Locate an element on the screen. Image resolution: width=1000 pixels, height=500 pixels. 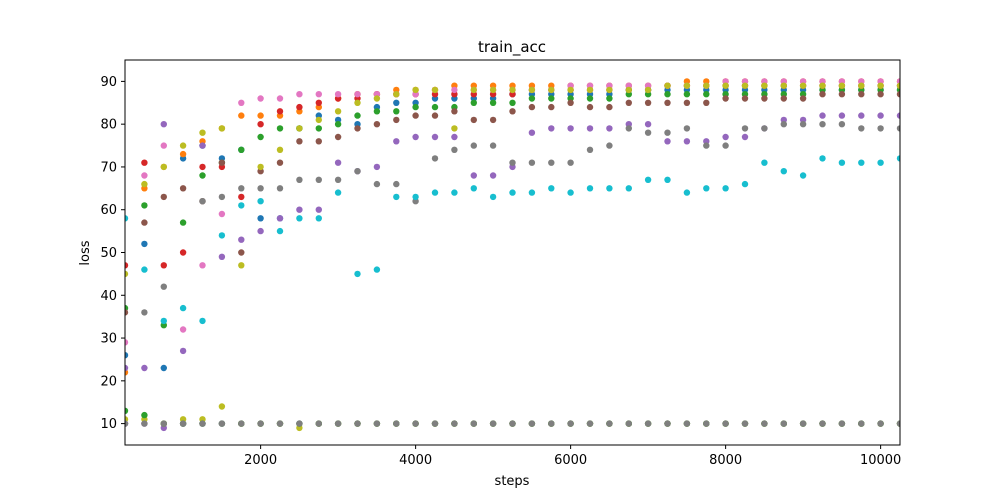
y-tick-label: 20 is located at coordinates (108, 381).